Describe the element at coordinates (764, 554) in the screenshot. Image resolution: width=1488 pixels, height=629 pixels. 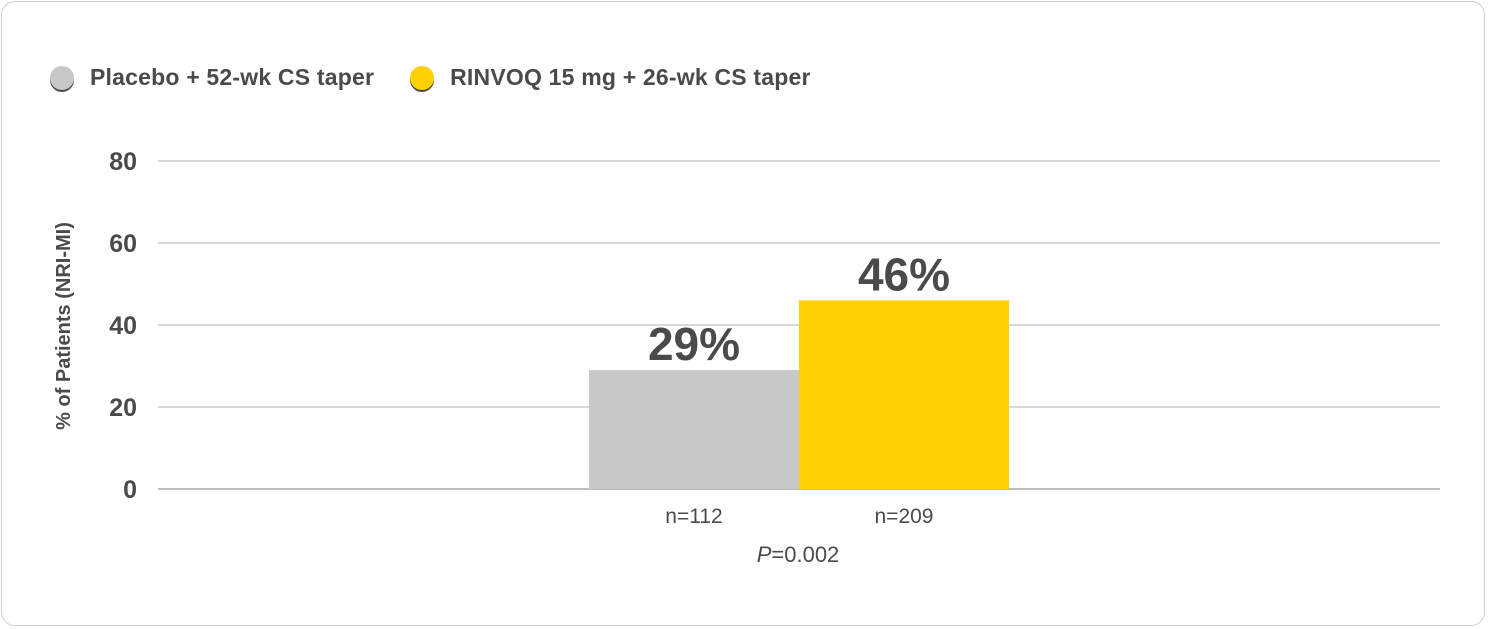
I see `p-symbol: P` at that location.